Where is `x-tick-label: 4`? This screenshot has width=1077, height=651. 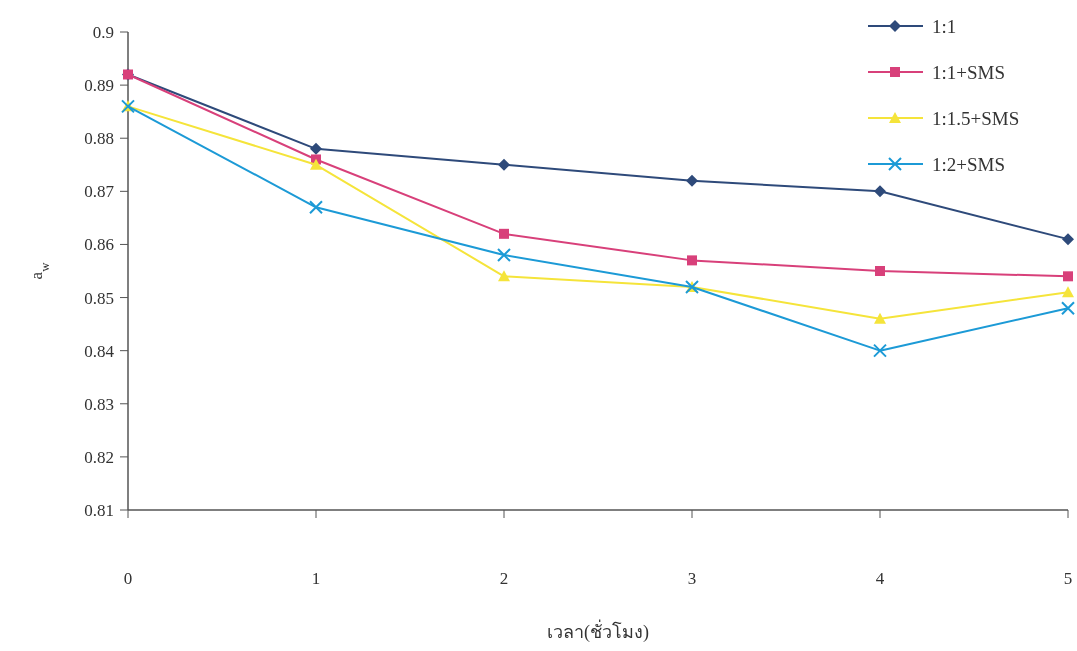 x-tick-label: 4 is located at coordinates (880, 578).